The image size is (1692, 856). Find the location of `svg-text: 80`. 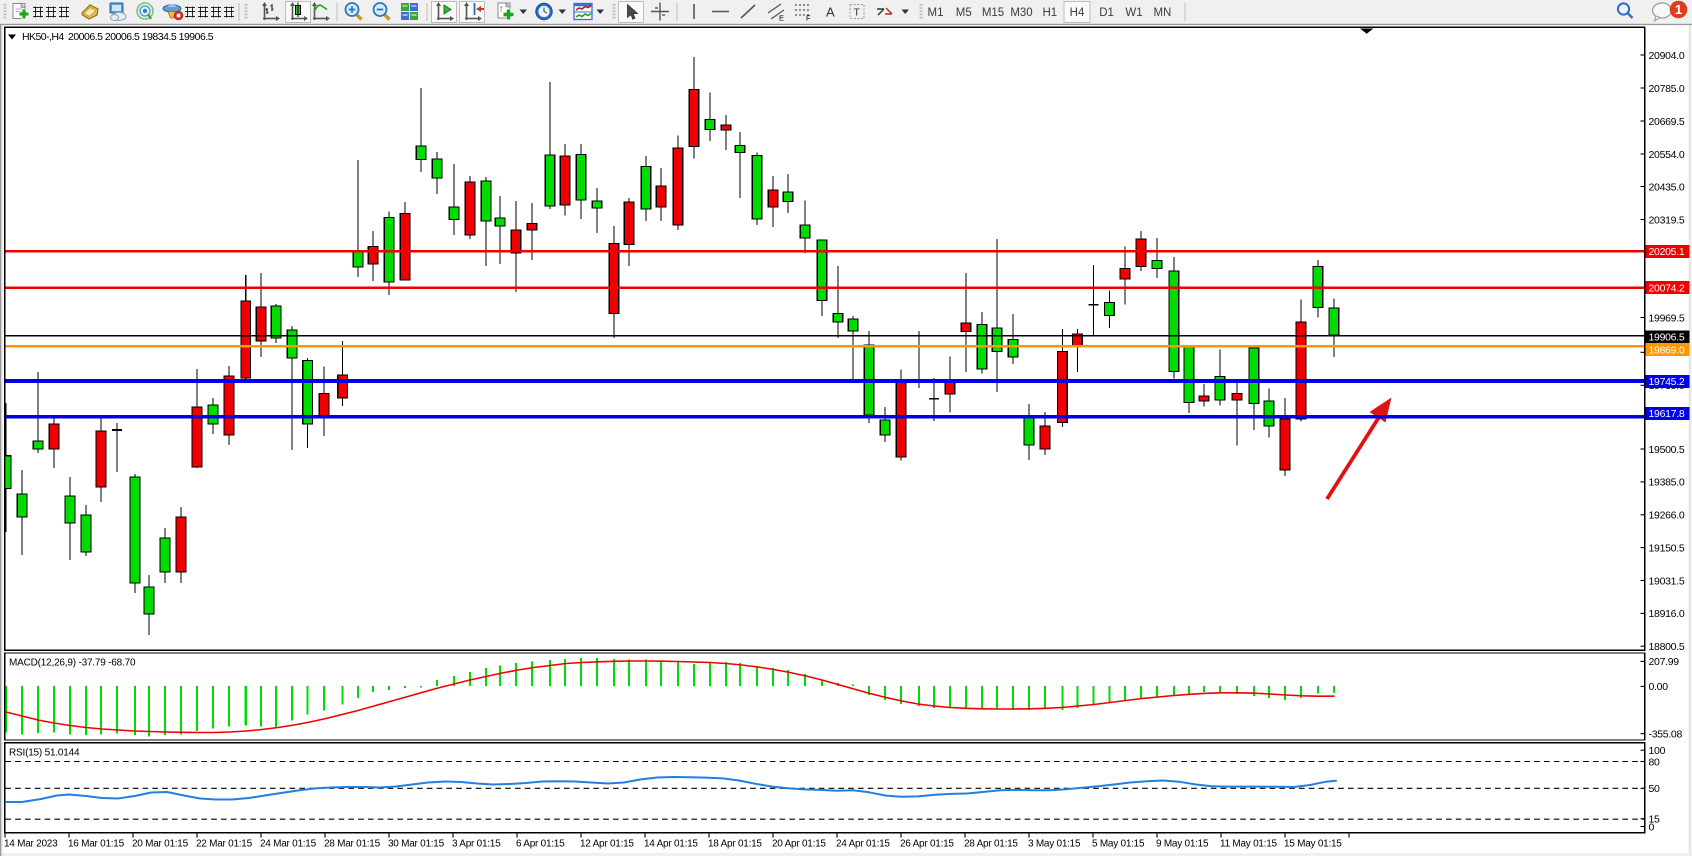

svg-text: 80 is located at coordinates (1655, 762).